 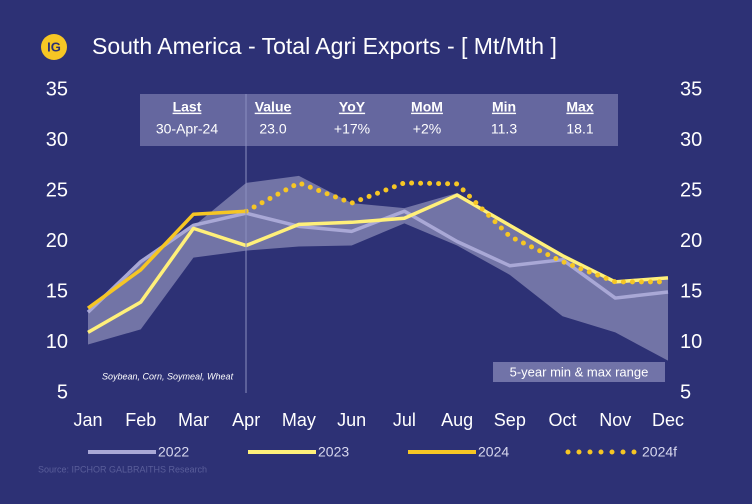 What do you see at coordinates (87, 420) in the screenshot?
I see `x-tick-label: Jan` at bounding box center [87, 420].